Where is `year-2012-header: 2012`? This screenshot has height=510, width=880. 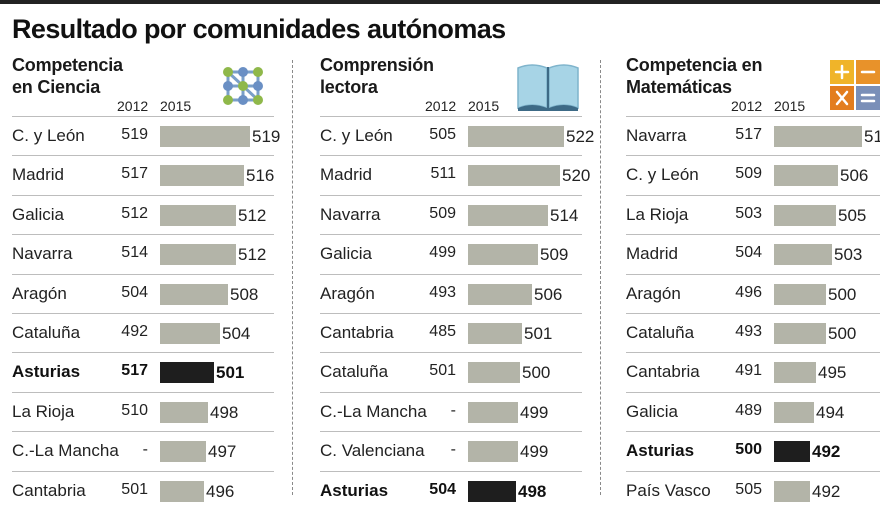
year-2012-header: 2012 is located at coordinates (441, 106).